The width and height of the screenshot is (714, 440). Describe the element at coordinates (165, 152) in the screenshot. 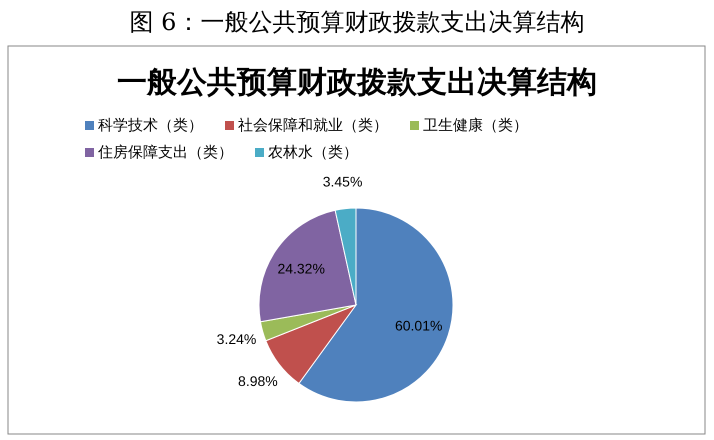

I see `legend-label: 住房保障支出（类）` at that location.